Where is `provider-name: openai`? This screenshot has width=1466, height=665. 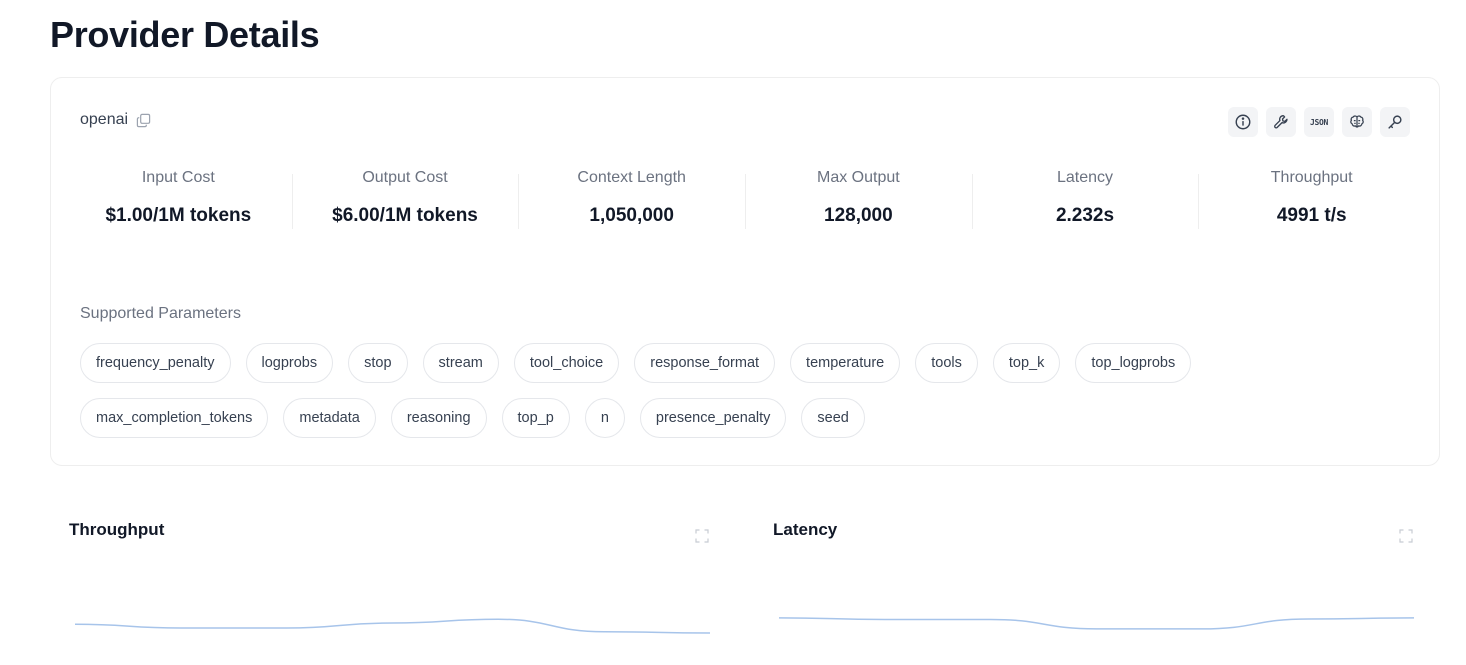
provider-name: openai is located at coordinates (104, 119).